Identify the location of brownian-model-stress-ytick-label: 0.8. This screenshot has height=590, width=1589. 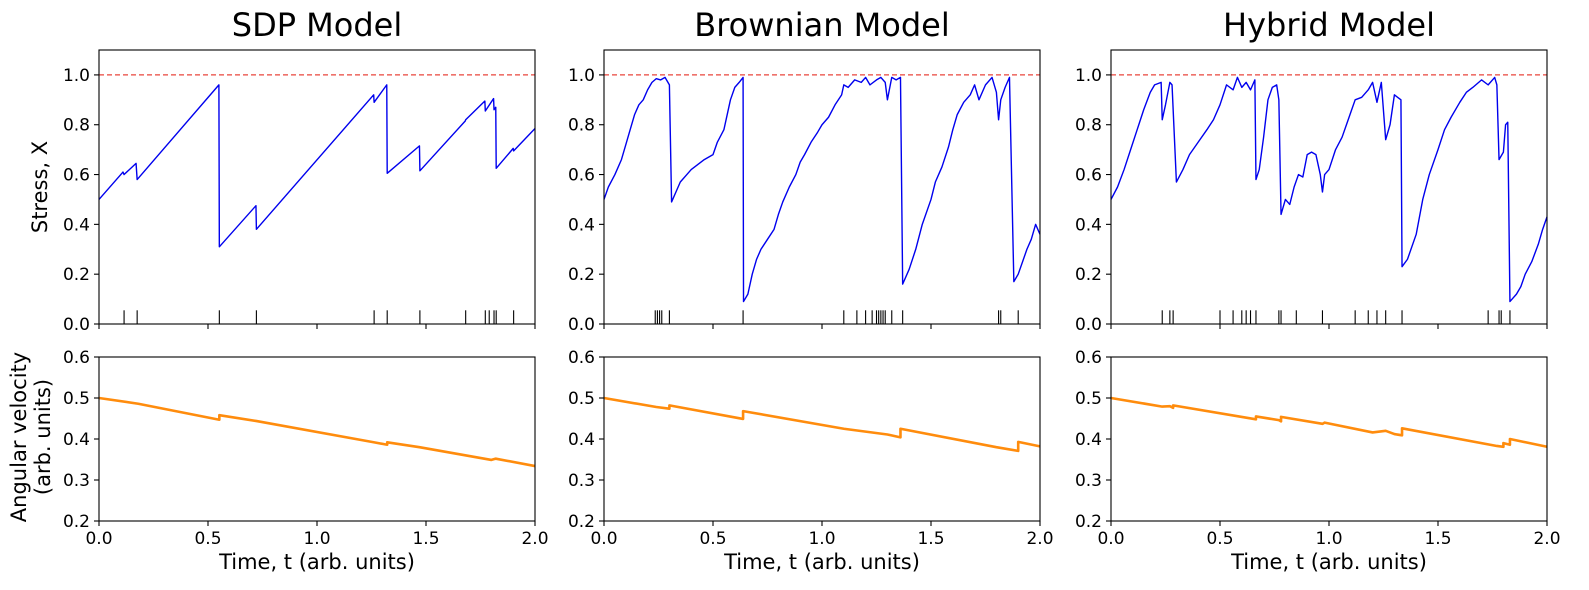
(581, 126).